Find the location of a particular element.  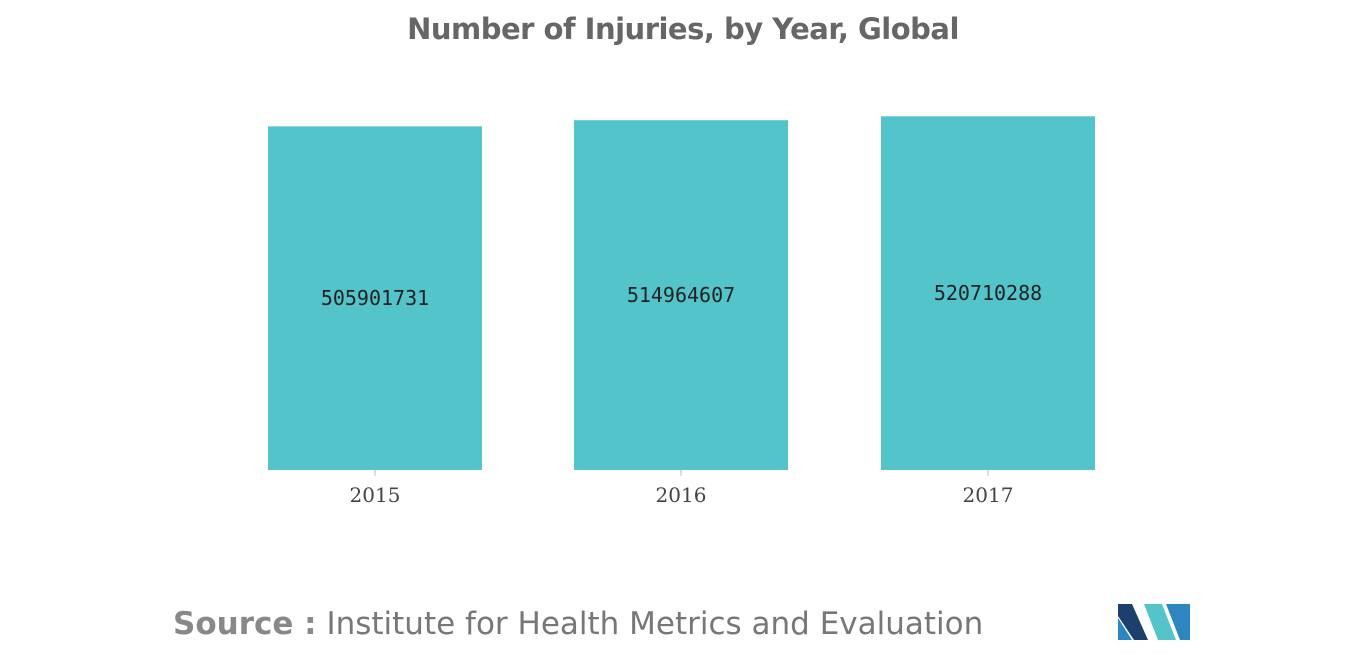

x-tick-label: 2016 is located at coordinates (681, 495).